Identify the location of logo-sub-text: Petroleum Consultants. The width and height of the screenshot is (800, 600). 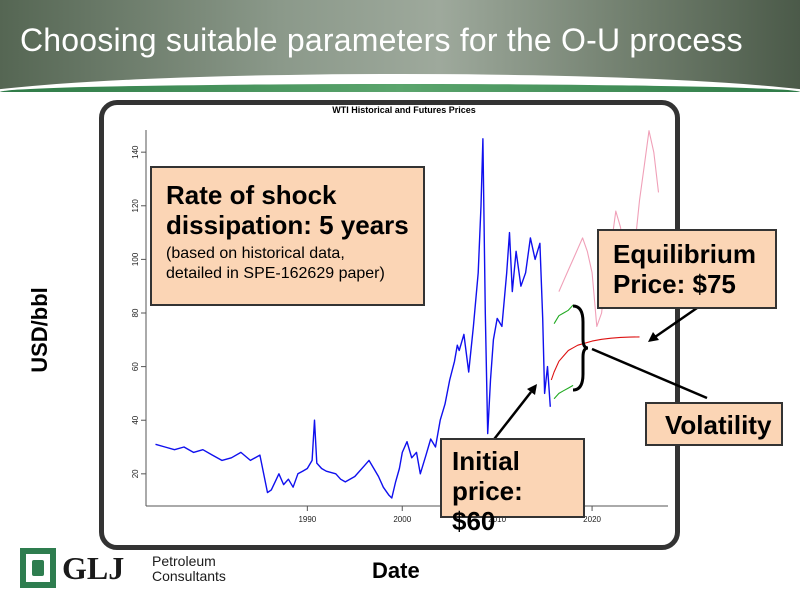
(189, 569).